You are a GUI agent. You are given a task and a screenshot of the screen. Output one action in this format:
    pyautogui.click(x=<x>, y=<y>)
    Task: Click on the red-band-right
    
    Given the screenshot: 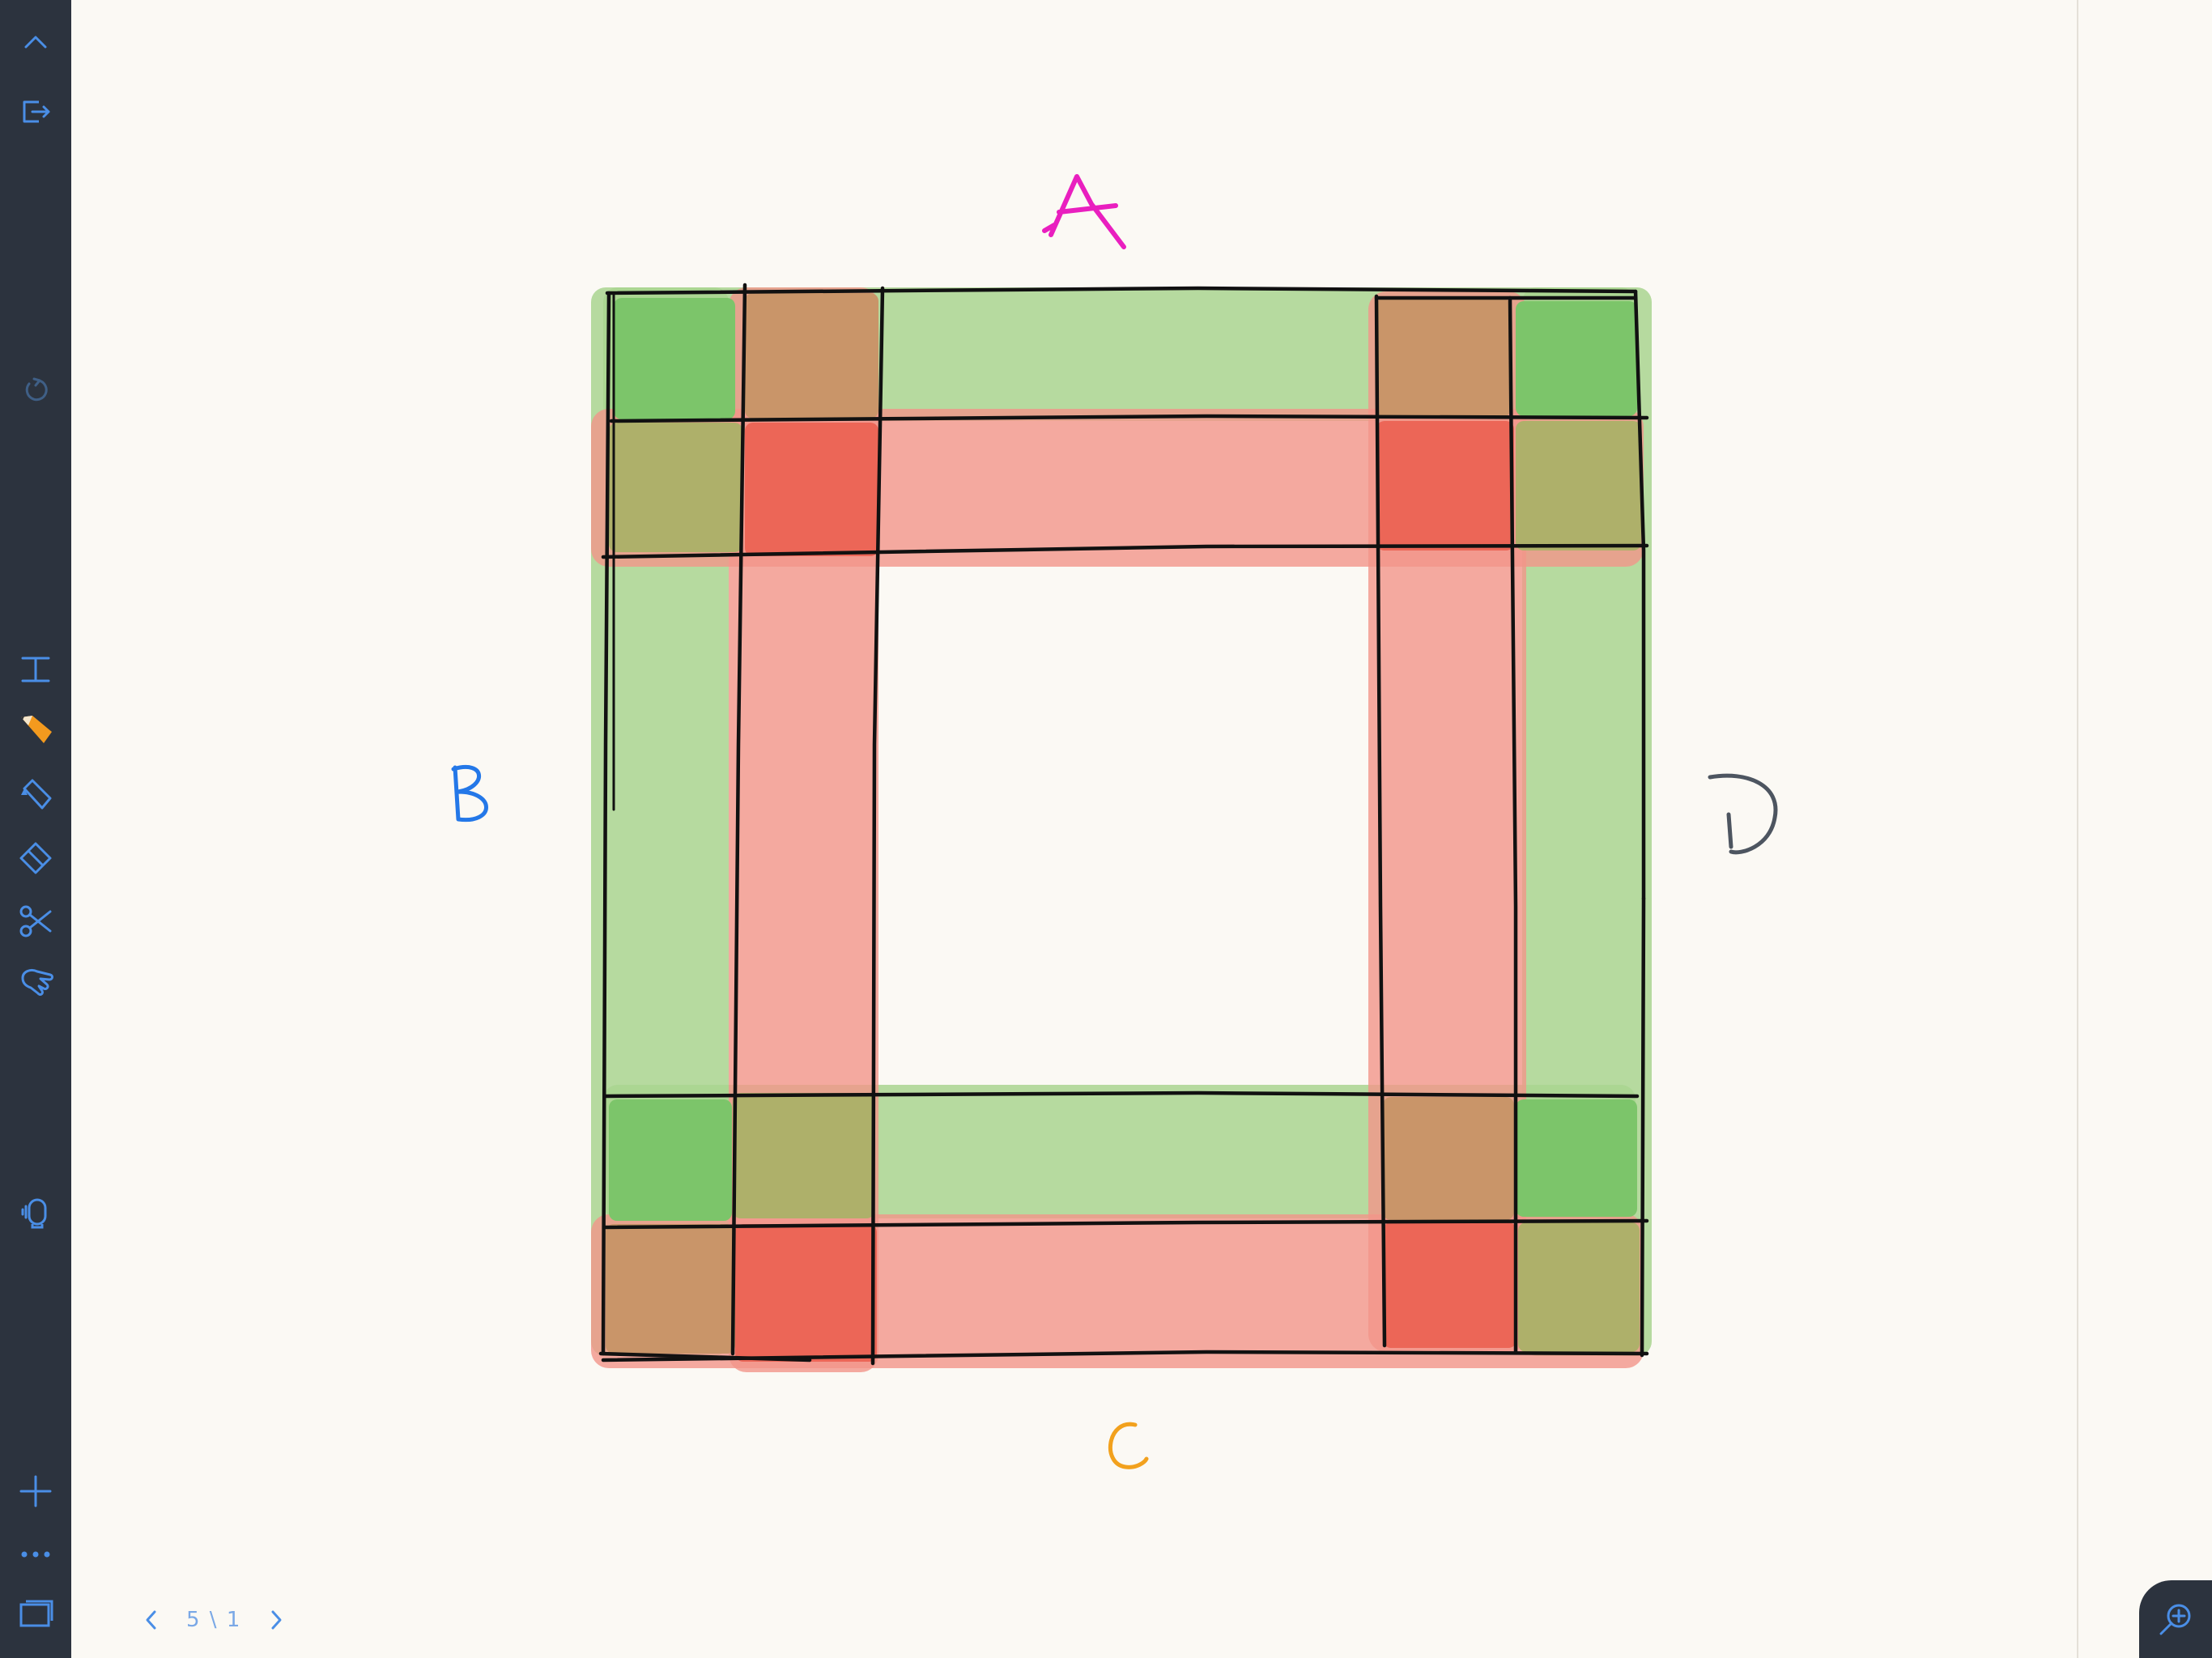 What is the action you would take?
    pyautogui.click(x=1447, y=821)
    